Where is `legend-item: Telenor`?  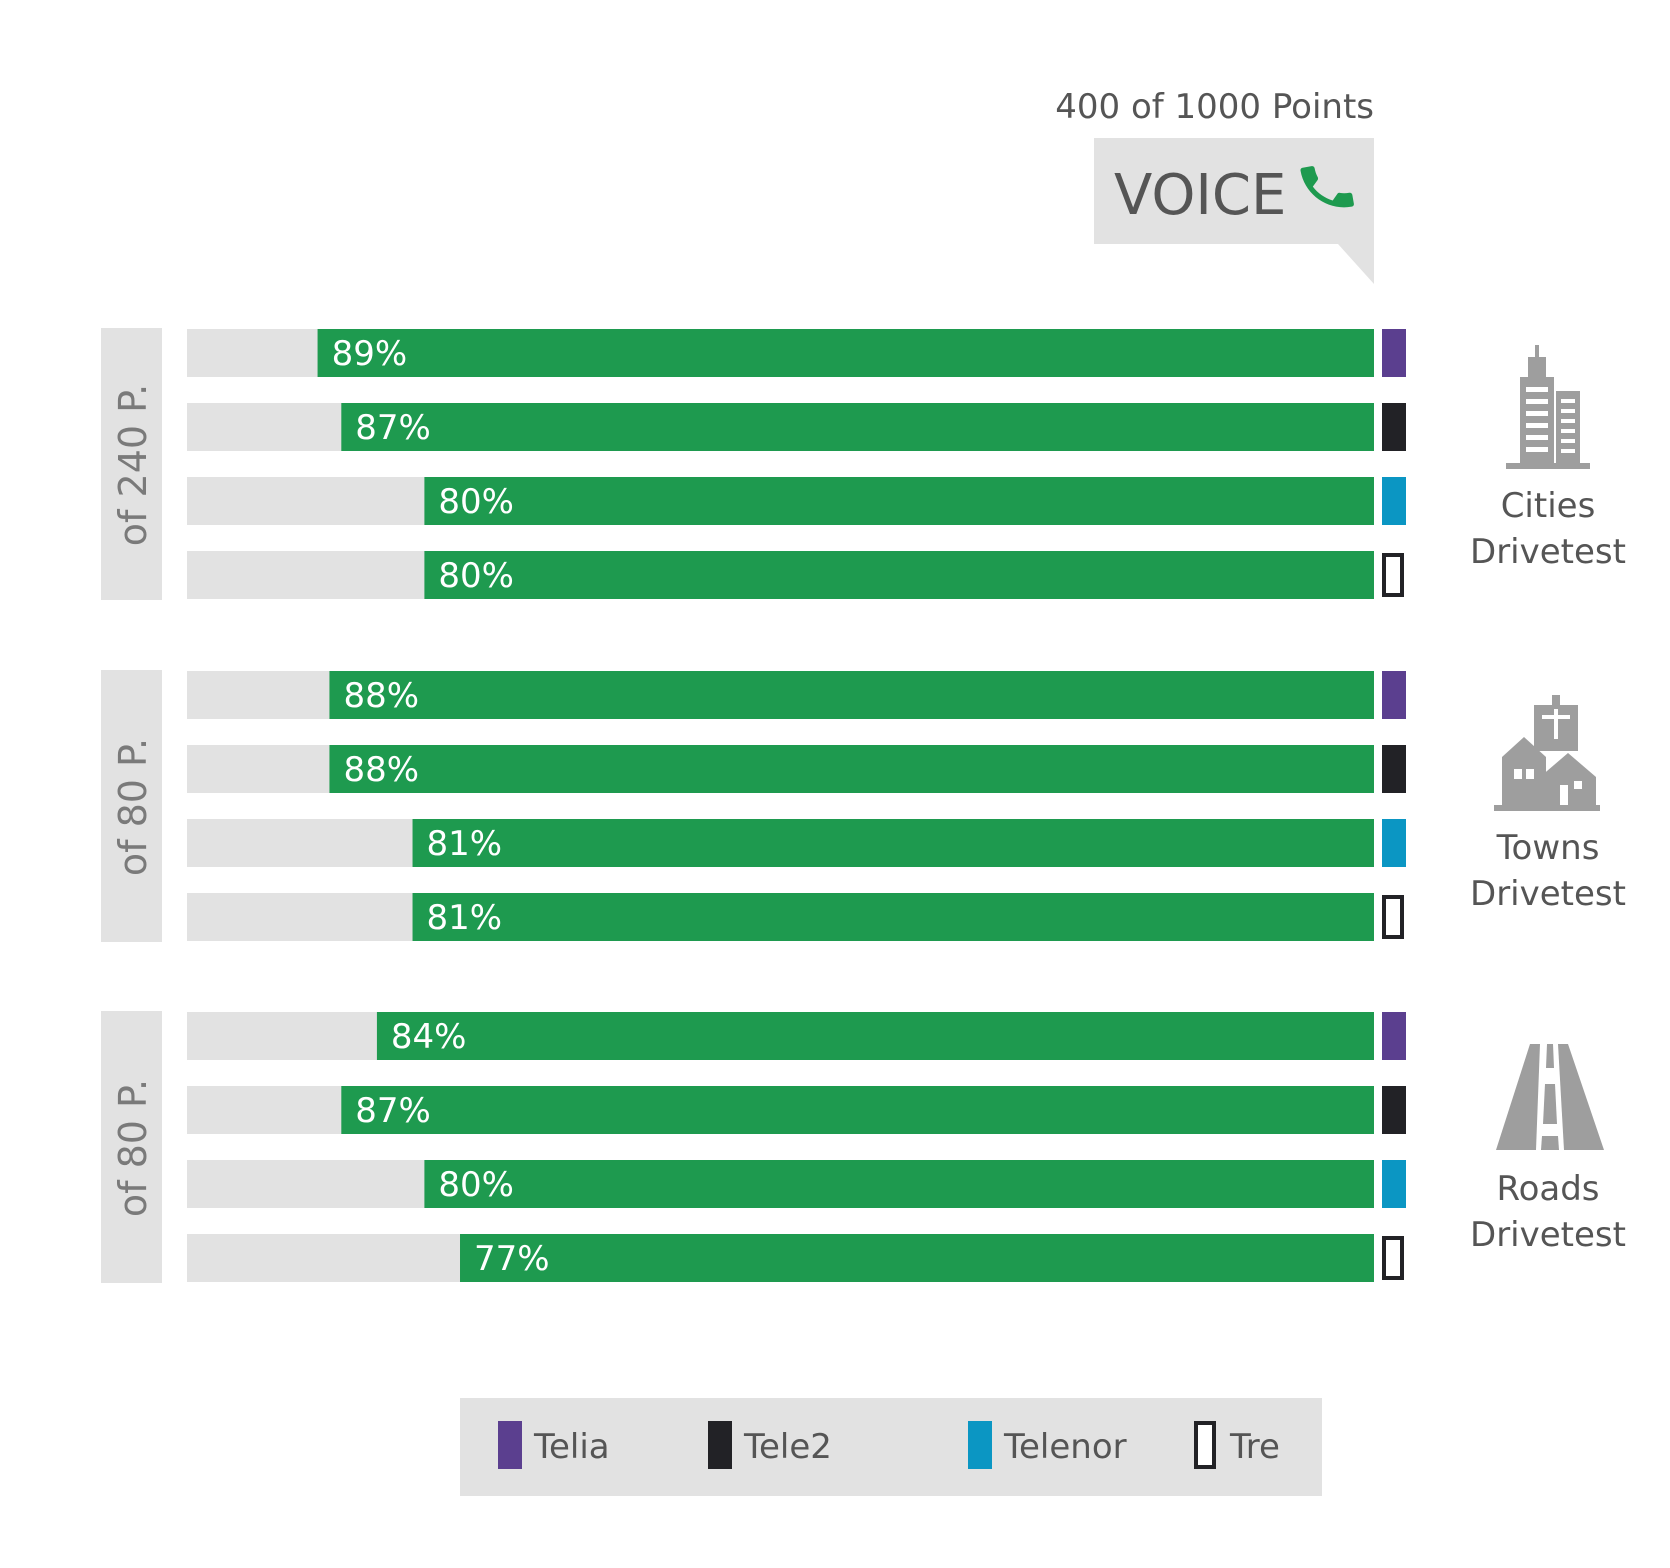 legend-item: Telenor is located at coordinates (1047, 1445).